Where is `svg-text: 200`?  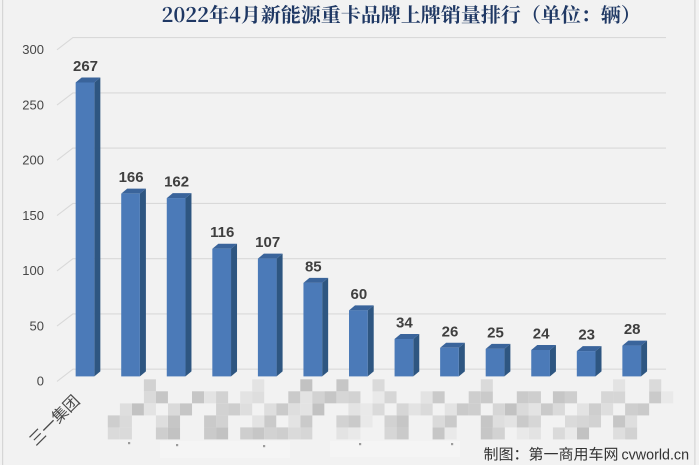 svg-text: 200 is located at coordinates (33, 160).